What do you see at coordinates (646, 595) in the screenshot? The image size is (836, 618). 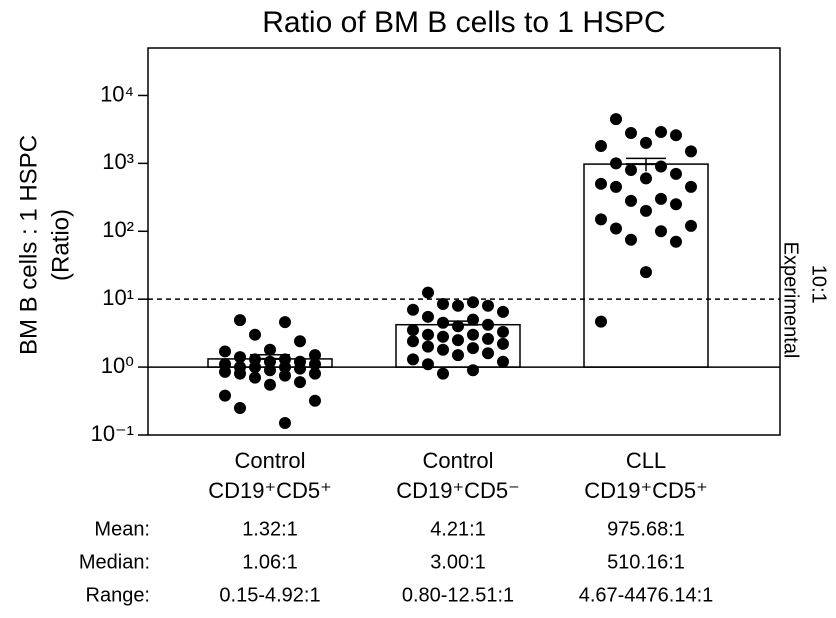 I see `stats-value: 4.67-4476.14:1` at bounding box center [646, 595].